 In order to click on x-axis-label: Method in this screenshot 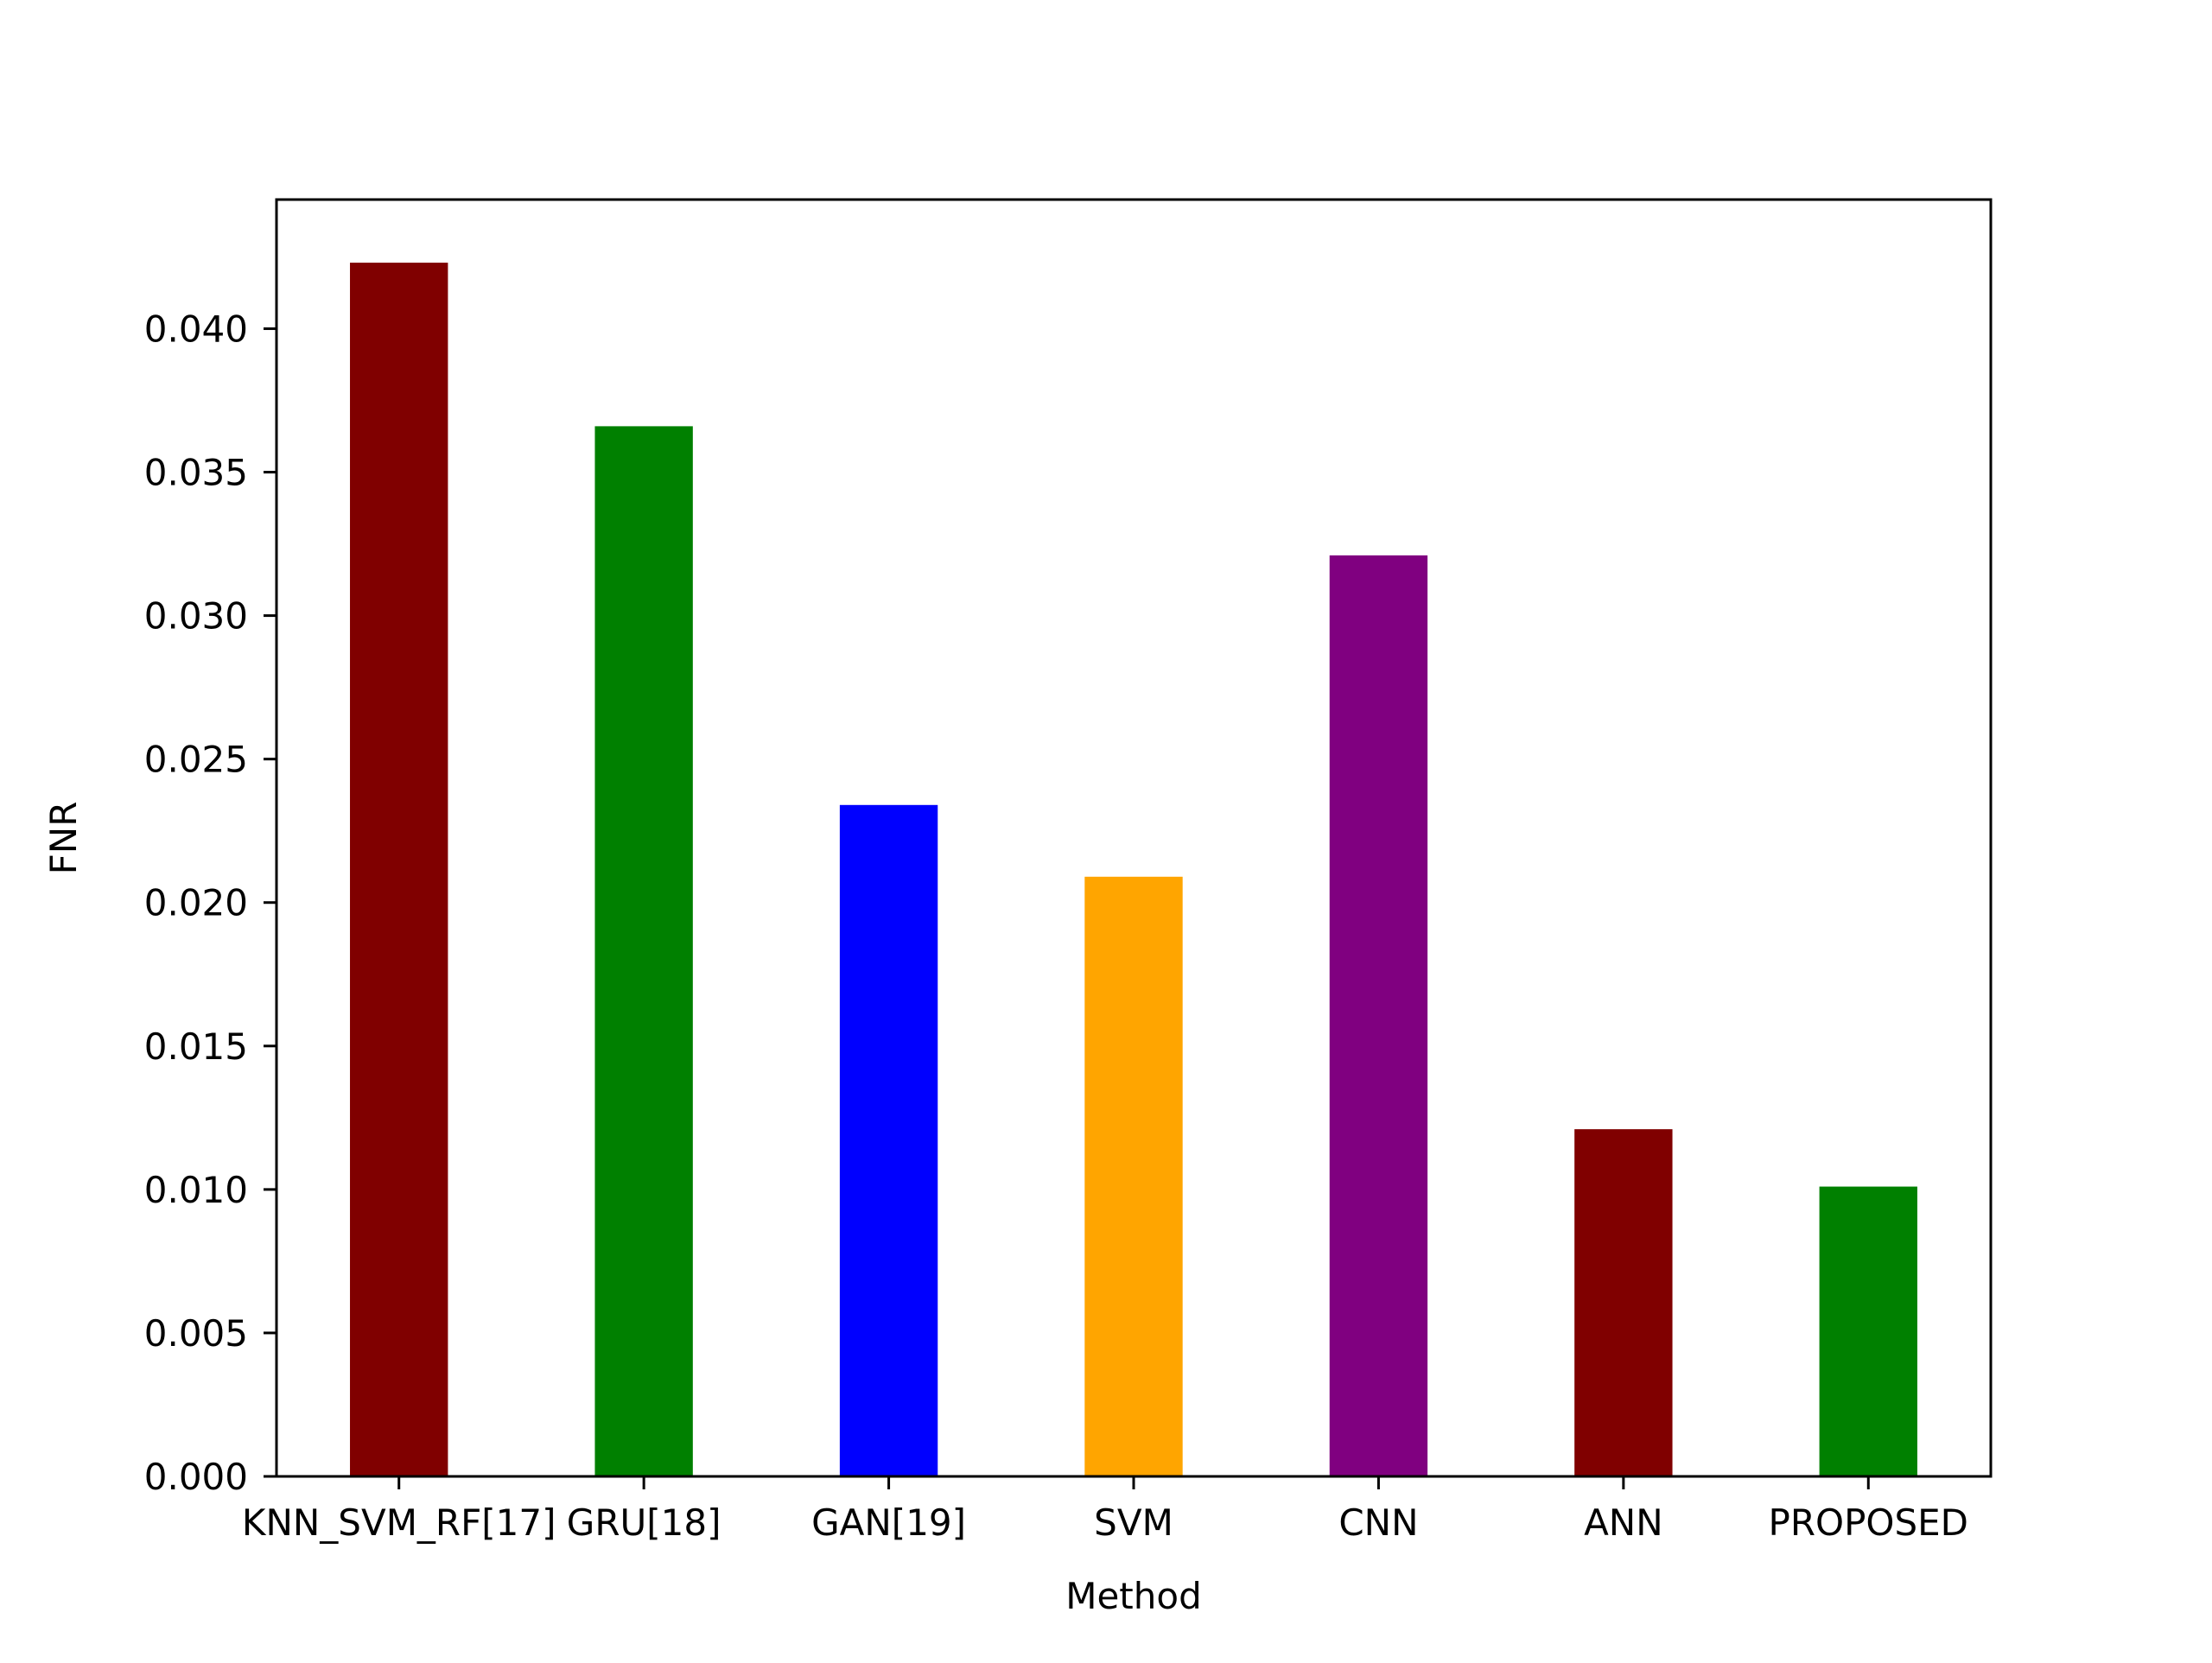, I will do `click(1133, 1596)`.